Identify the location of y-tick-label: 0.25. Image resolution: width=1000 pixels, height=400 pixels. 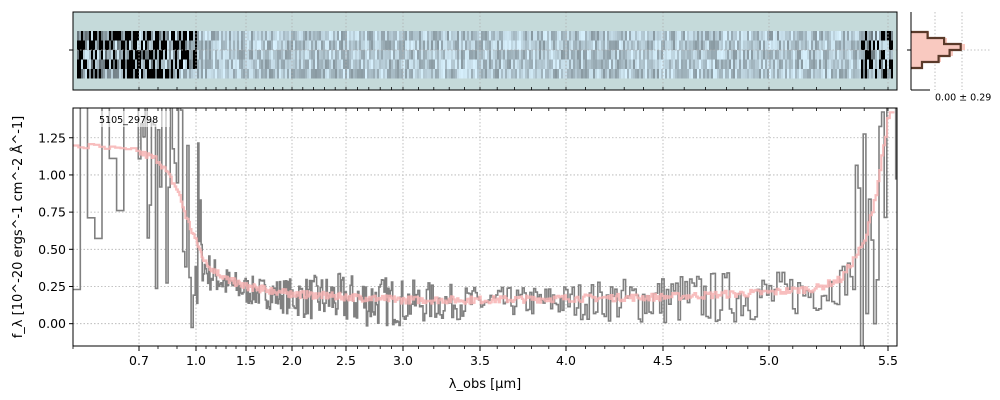
(52, 286).